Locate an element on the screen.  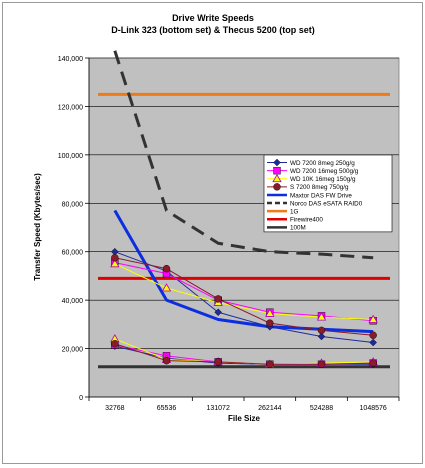
legend-label: 1G is located at coordinates (294, 211).